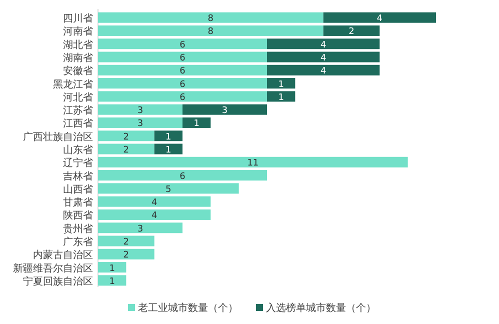 Image resolution: width=499 pixels, height=324 pixels. I want to click on y-tick-label: 江西省, so click(78, 124).